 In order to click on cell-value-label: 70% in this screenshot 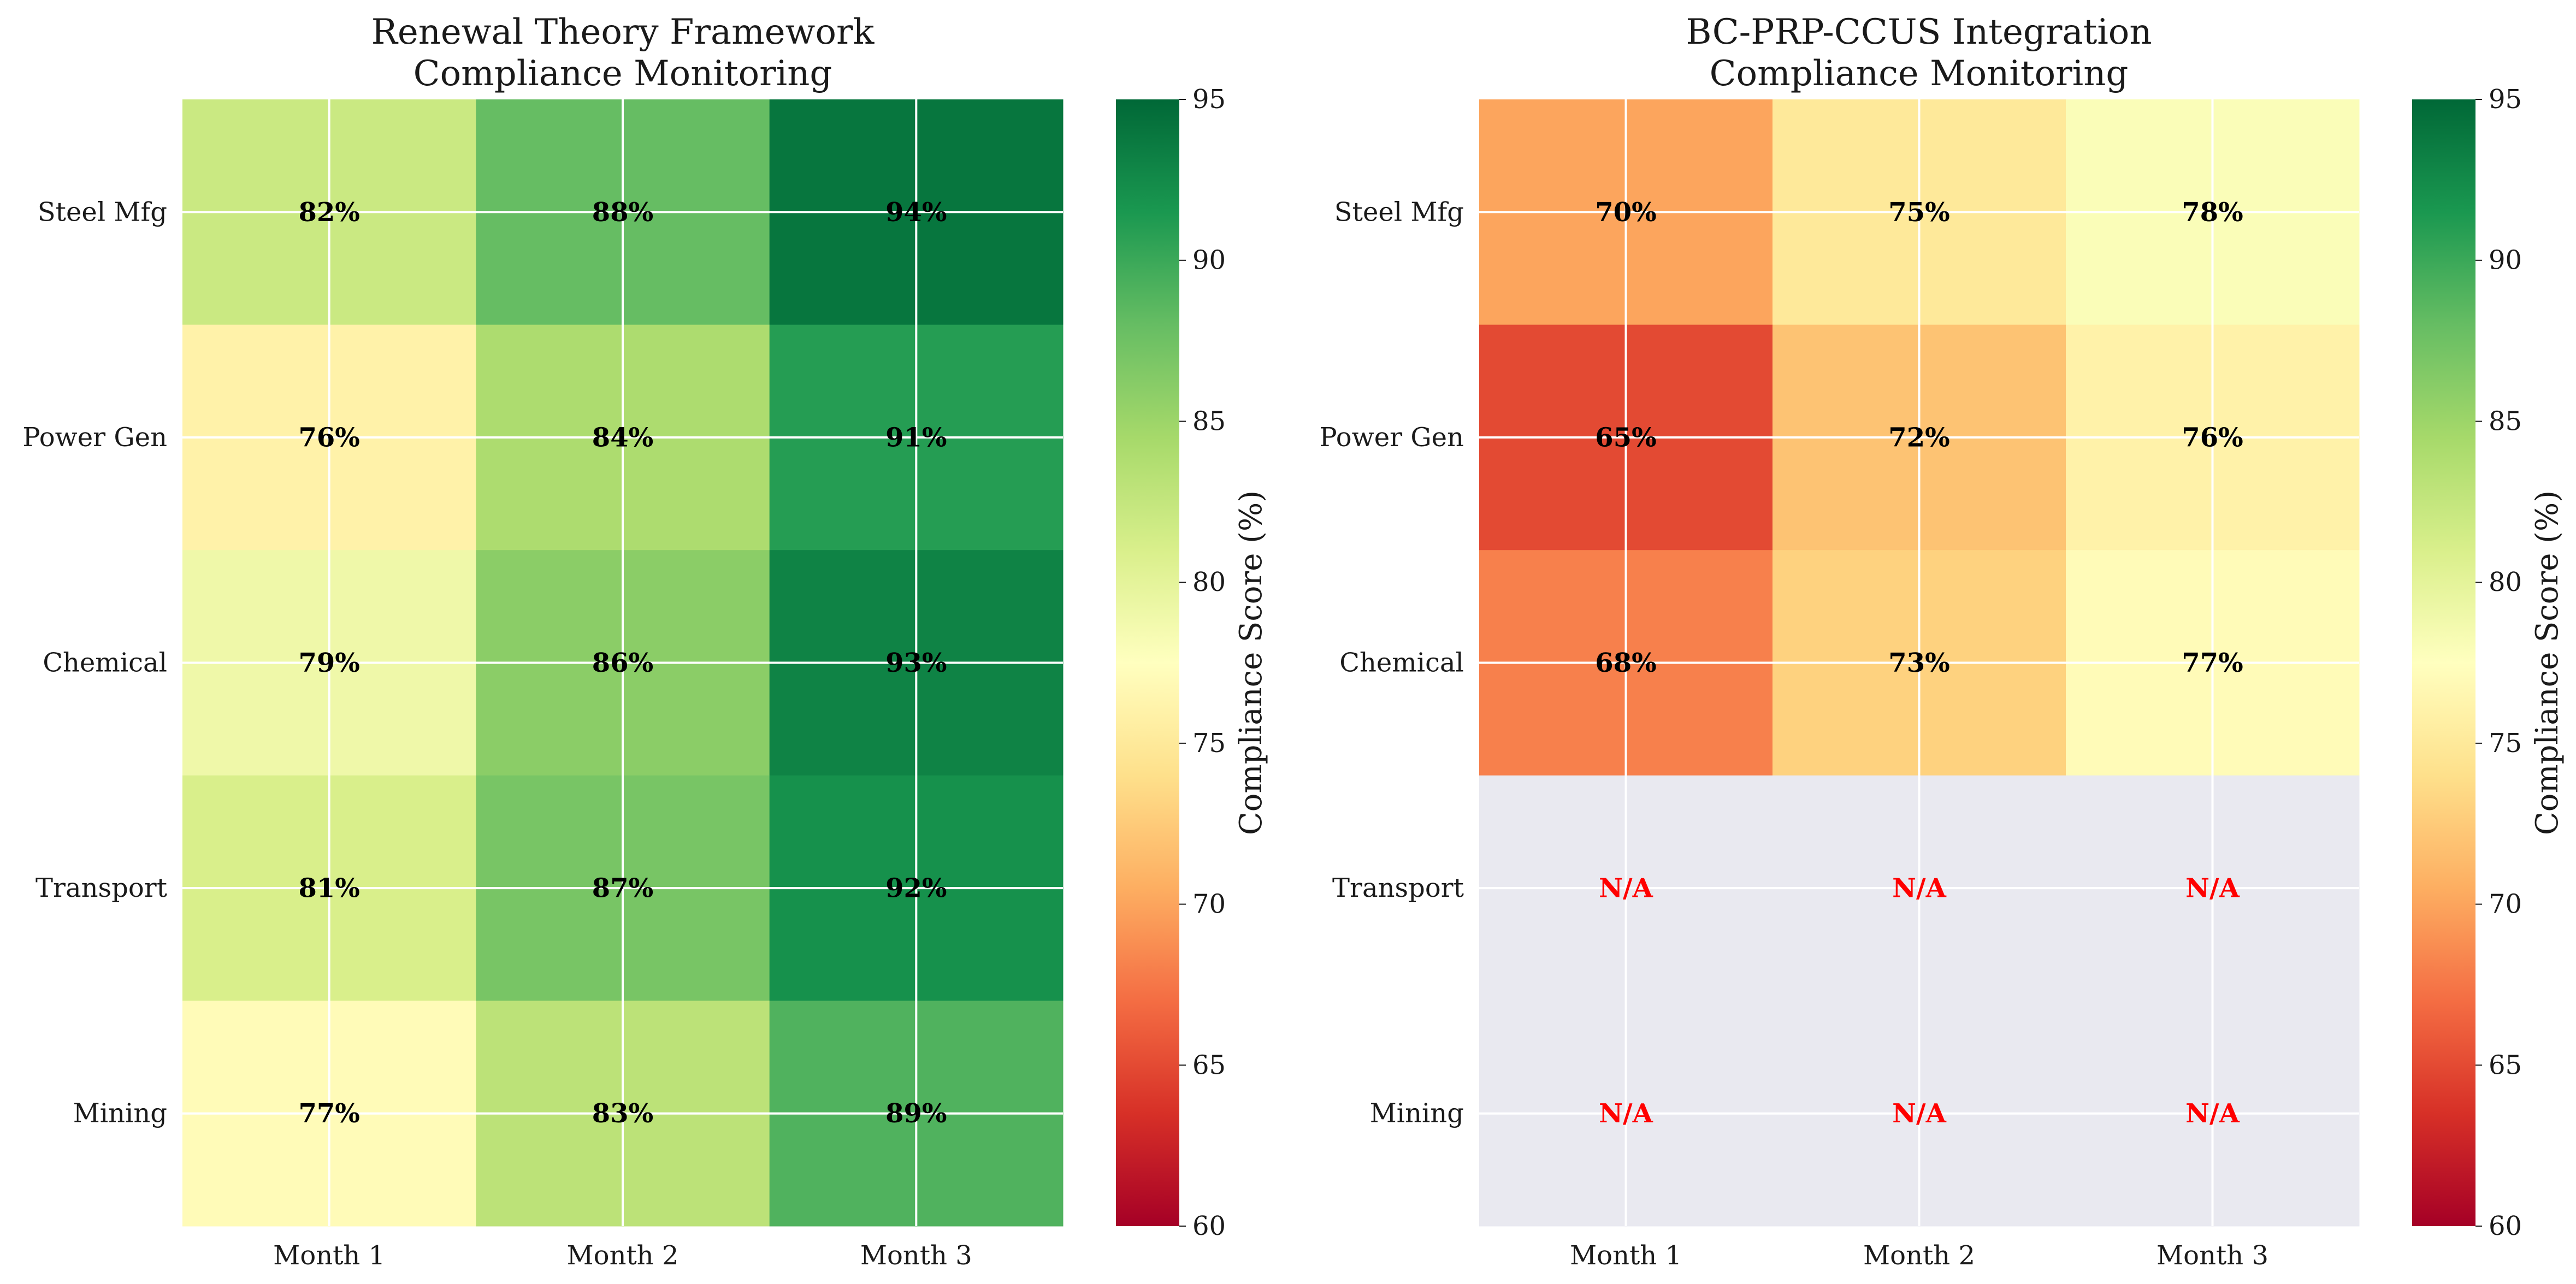, I will do `click(1626, 212)`.